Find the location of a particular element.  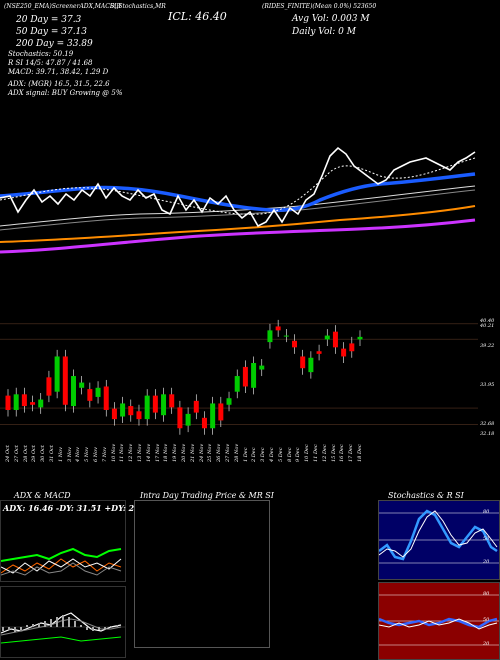

date-label: 13 Nov is located at coordinates (140, 452).